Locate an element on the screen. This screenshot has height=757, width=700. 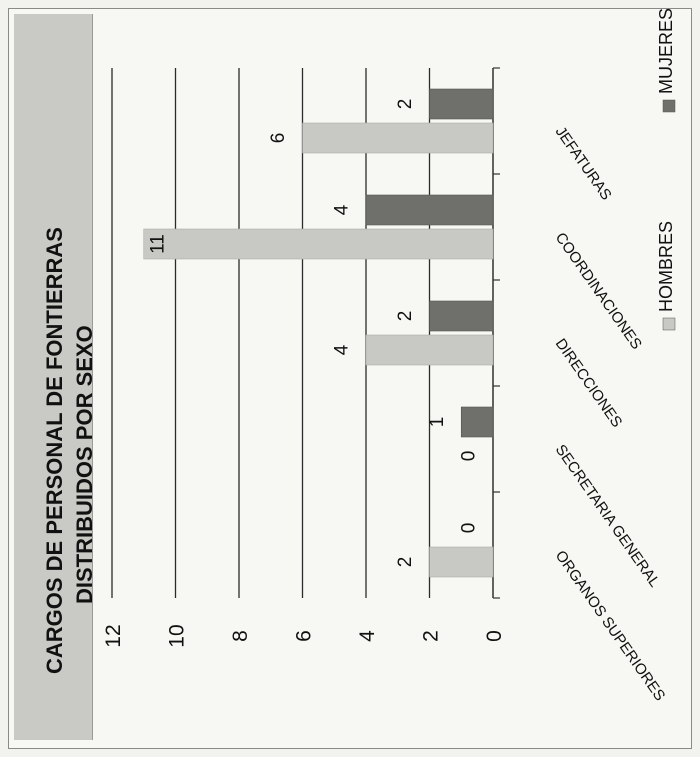
value-axis-tick-label: 10 is located at coordinates (177, 635).